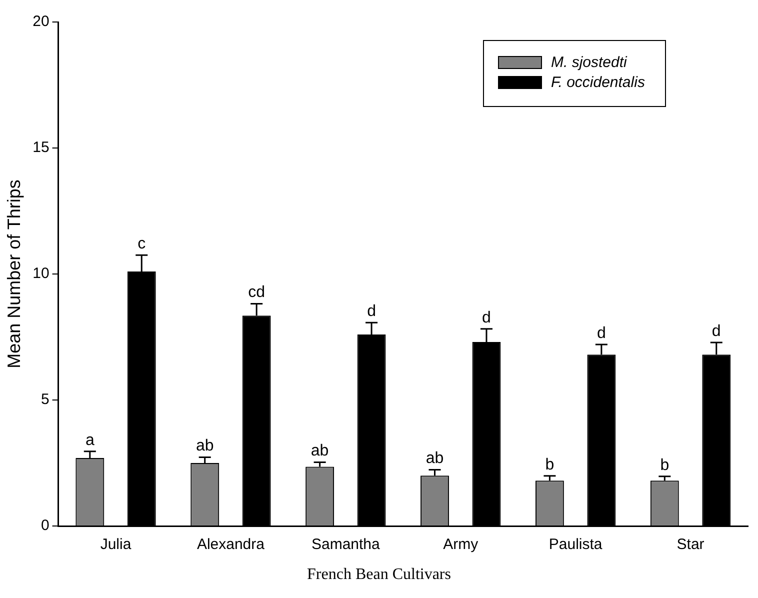  I want to click on legend-label: M. sjostedti, so click(589, 62).